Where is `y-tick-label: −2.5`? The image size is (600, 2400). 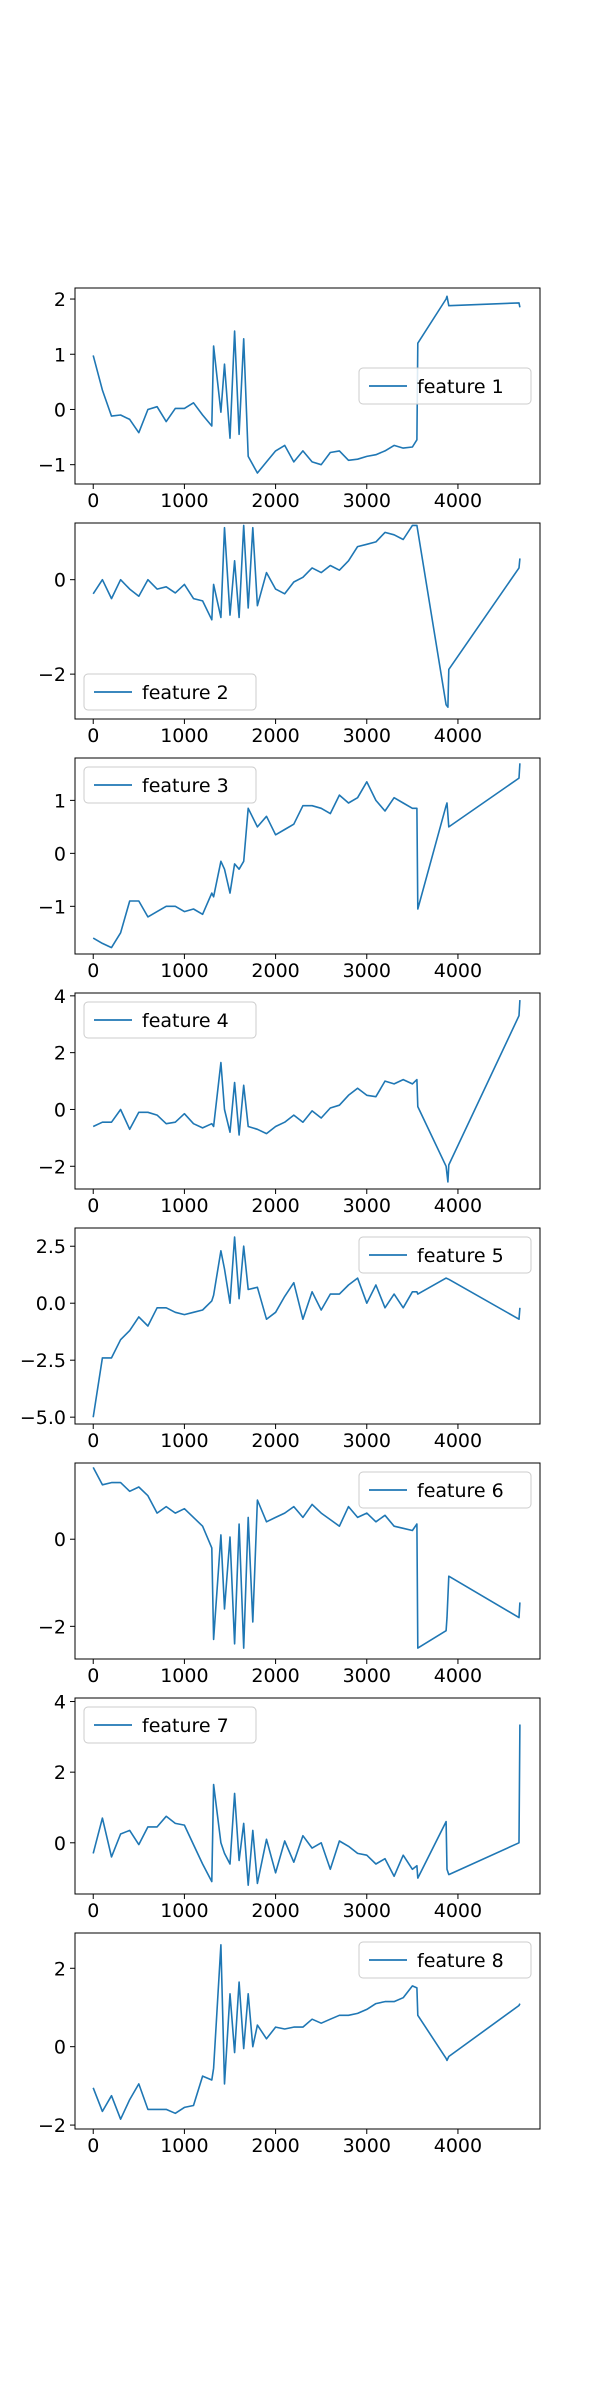 y-tick-label: −2.5 is located at coordinates (43, 1361).